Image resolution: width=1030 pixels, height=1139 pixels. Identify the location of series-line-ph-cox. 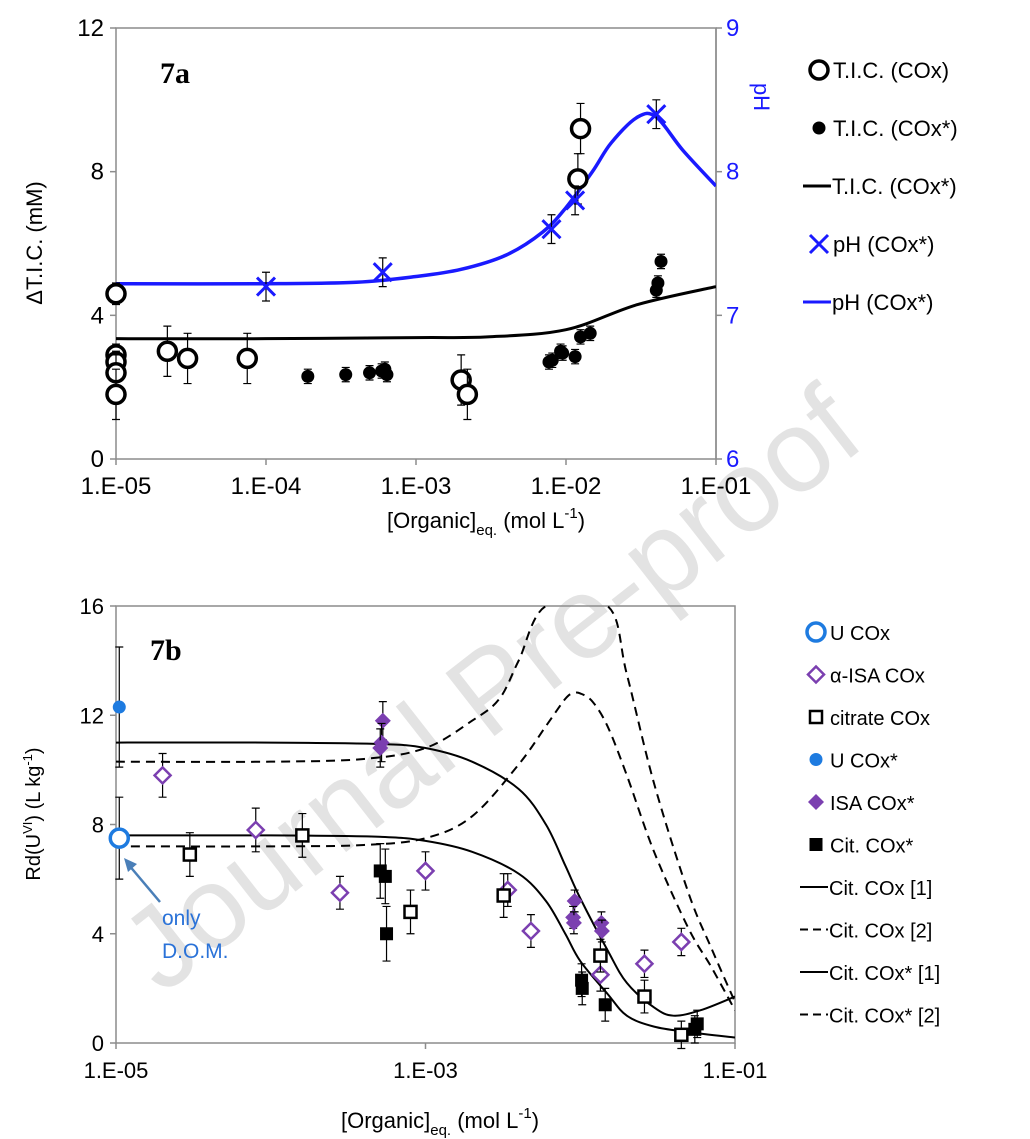
(416, 198).